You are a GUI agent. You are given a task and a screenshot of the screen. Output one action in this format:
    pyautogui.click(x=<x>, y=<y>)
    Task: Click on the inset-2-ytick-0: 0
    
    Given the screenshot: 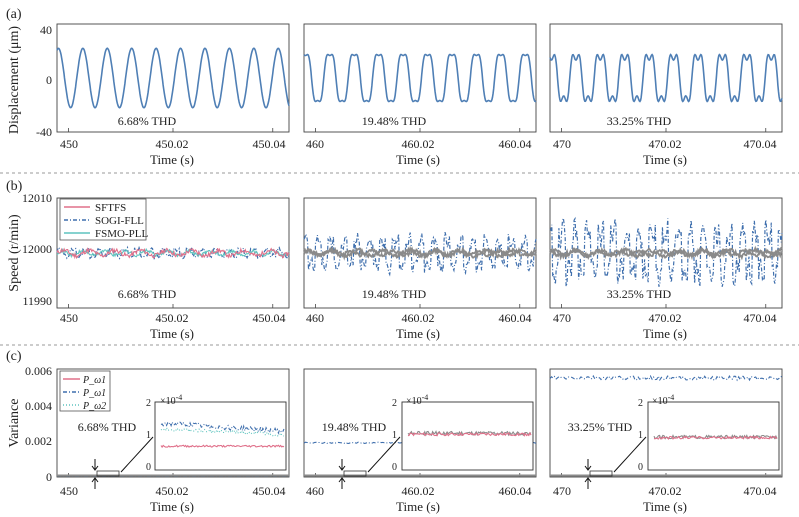 What is the action you would take?
    pyautogui.click(x=394, y=467)
    